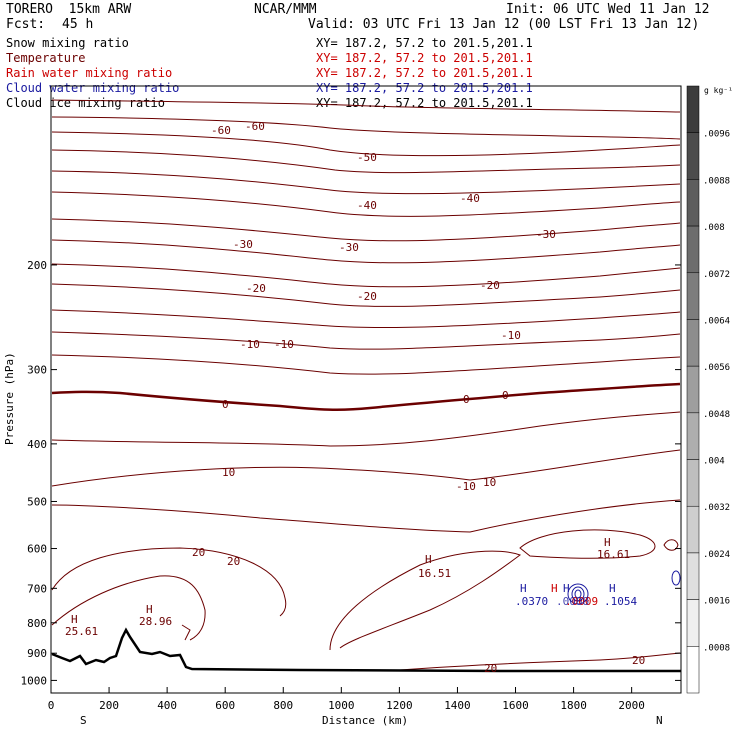 Image resolution: width=740 pixels, height=740 pixels. What do you see at coordinates (51, 705) in the screenshot?
I see `x-tick-label-0: 0` at bounding box center [51, 705].